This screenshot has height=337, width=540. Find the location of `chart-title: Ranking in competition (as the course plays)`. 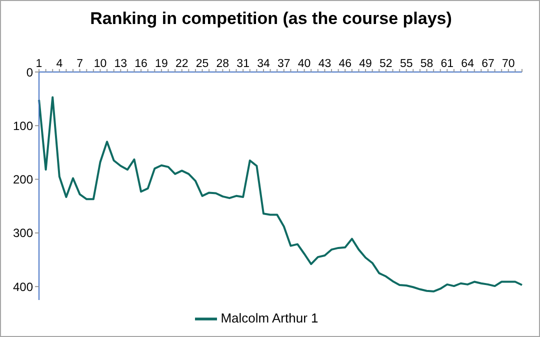

chart-title: Ranking in competition (as the course plays) is located at coordinates (271, 19).